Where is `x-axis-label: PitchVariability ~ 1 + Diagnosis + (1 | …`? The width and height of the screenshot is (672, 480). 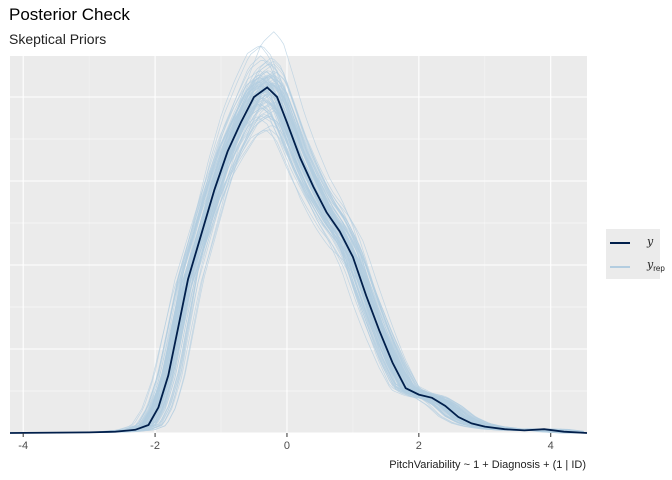
x-axis-label: PitchVariability ~ 1 + Diagnosis + (1 | … is located at coordinates (487, 465).